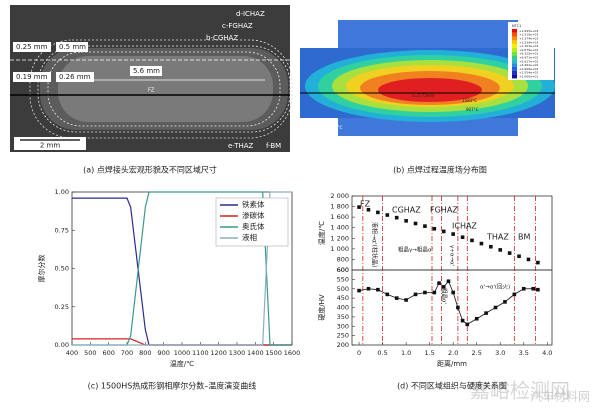  I want to click on x-tick-label: 3.5, so click(524, 353).